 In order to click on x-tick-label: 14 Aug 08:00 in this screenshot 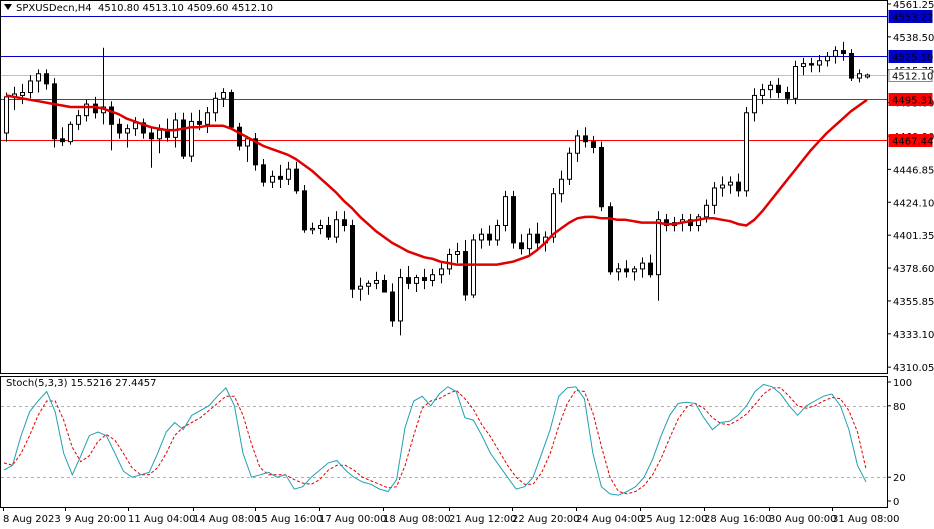, I will do `click(226, 519)`.